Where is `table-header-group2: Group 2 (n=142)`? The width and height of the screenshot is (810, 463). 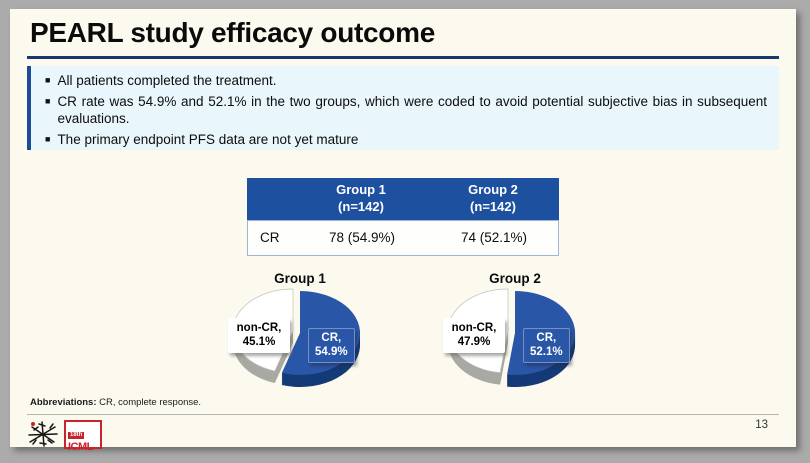 table-header-group2: Group 2 (n=142) is located at coordinates (493, 198).